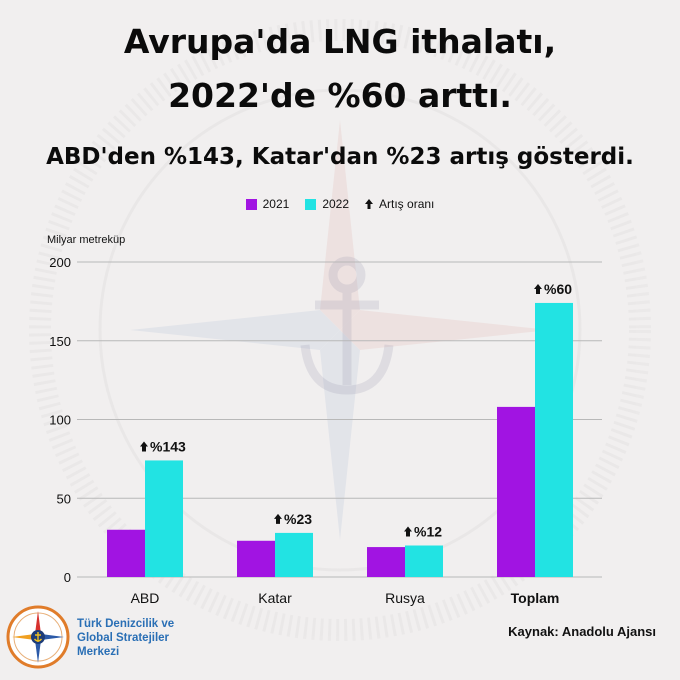  I want to click on increase-annotation: %60, so click(553, 289).